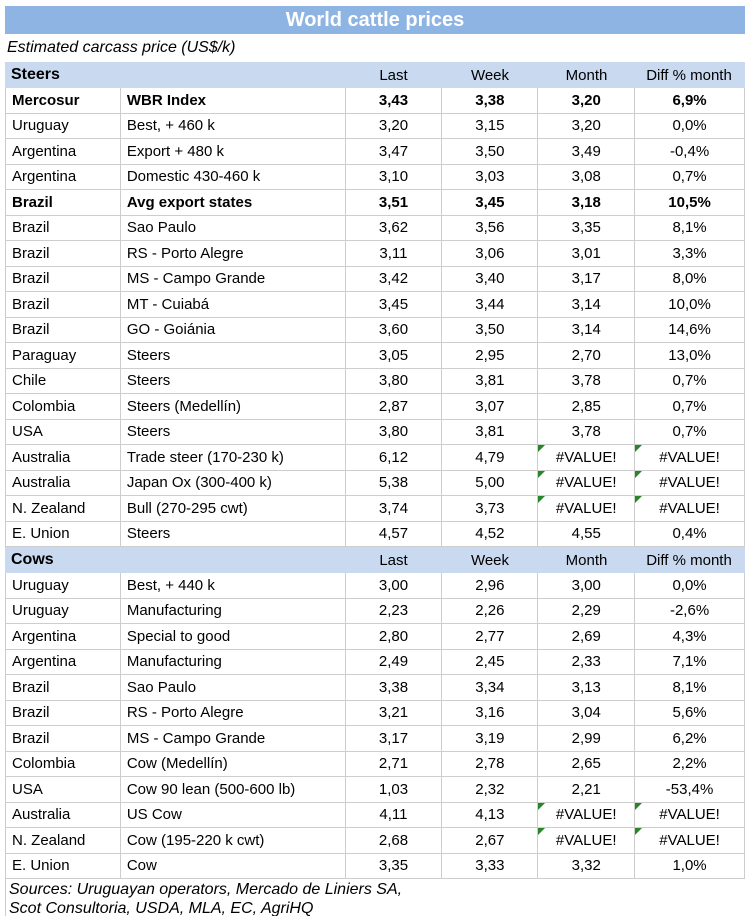 The image size is (749, 916). Describe the element at coordinates (233, 482) in the screenshot. I see `item-cell: Japan Ox (300-400 k)` at that location.